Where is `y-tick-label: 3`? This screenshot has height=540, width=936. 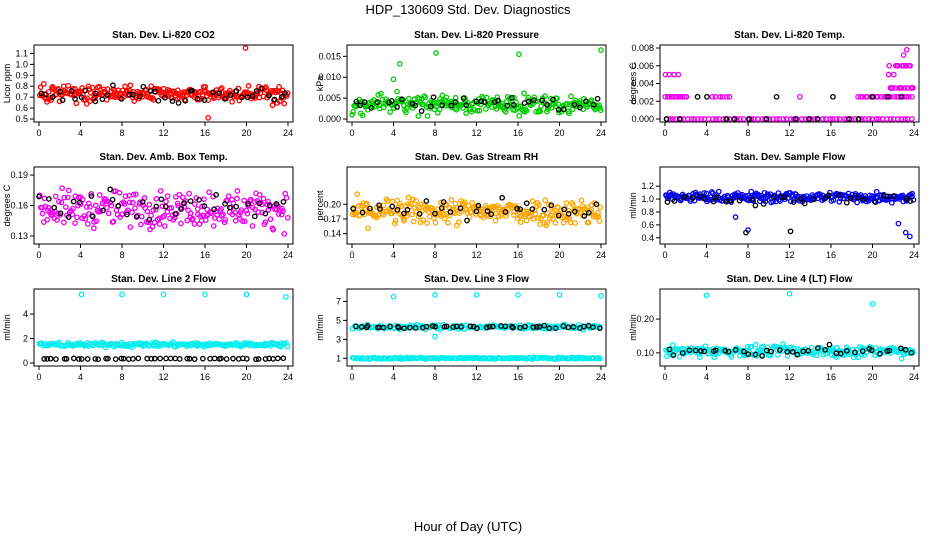 y-tick-label: 3 is located at coordinates (338, 339).